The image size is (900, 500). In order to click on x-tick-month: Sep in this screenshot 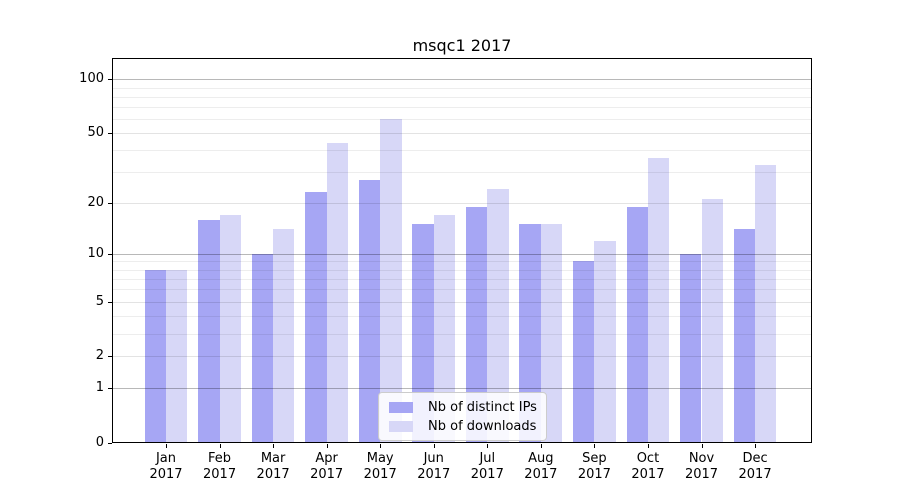, I will do `click(594, 458)`.